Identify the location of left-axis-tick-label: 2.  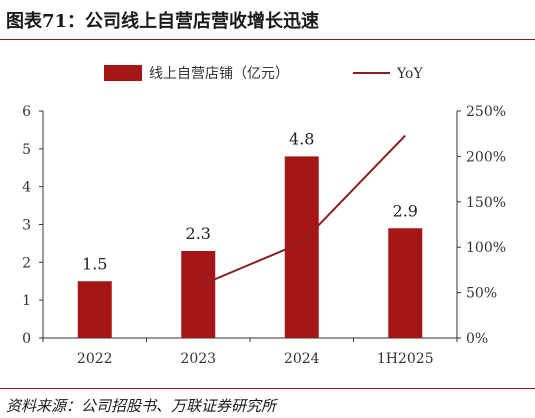
(26, 263).